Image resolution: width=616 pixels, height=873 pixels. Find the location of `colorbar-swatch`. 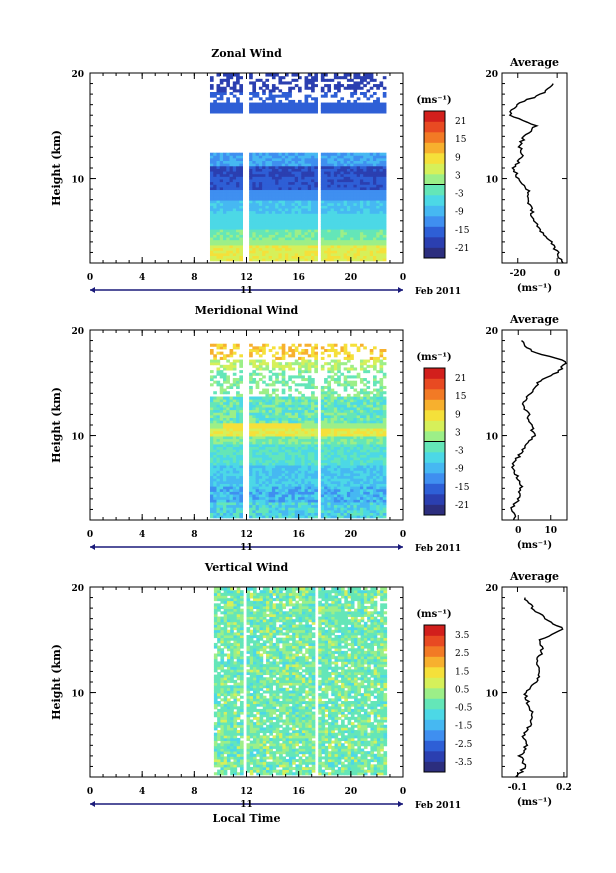

colorbar-swatch is located at coordinates (434, 179).